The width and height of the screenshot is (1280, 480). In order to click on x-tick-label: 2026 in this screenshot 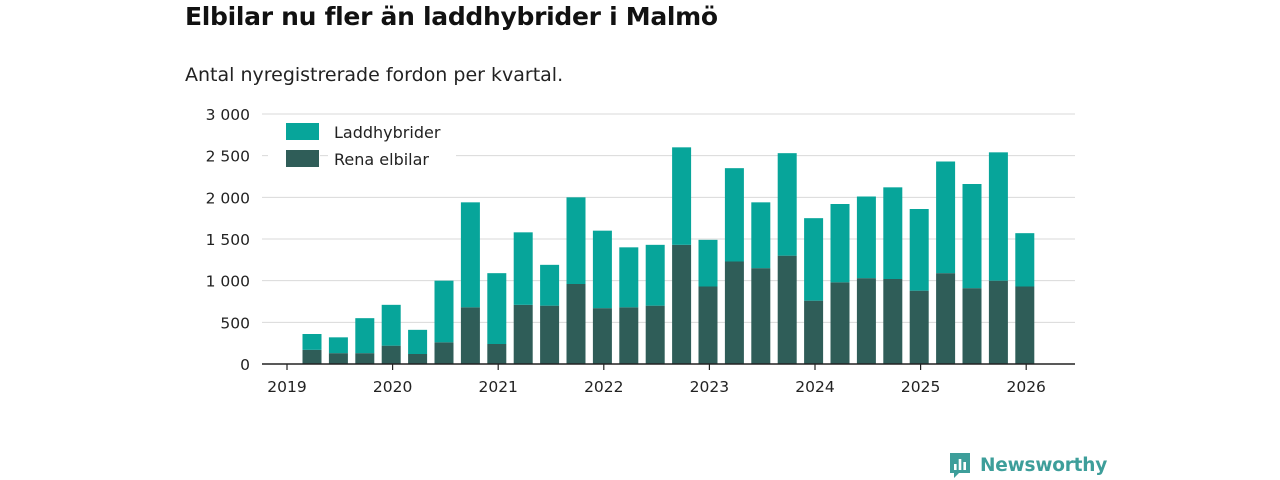, I will do `click(1025, 387)`.